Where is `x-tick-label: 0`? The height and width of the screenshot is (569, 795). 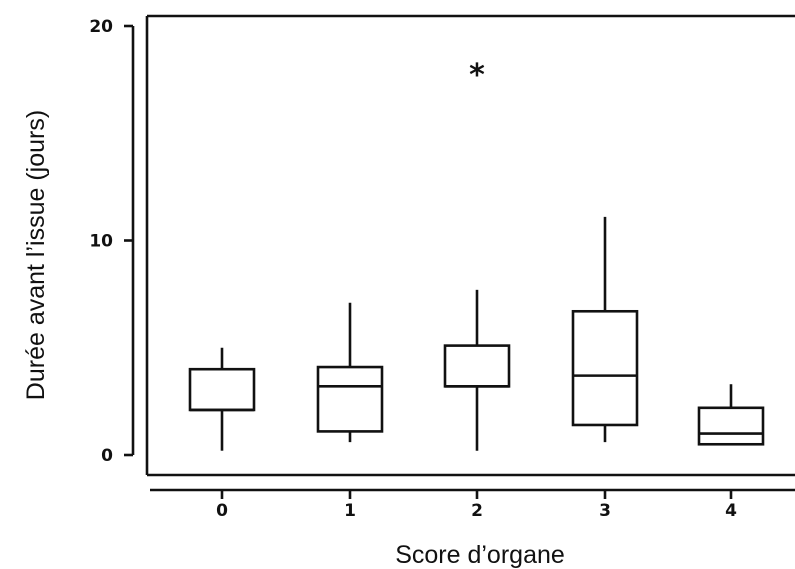 x-tick-label: 0 is located at coordinates (222, 511).